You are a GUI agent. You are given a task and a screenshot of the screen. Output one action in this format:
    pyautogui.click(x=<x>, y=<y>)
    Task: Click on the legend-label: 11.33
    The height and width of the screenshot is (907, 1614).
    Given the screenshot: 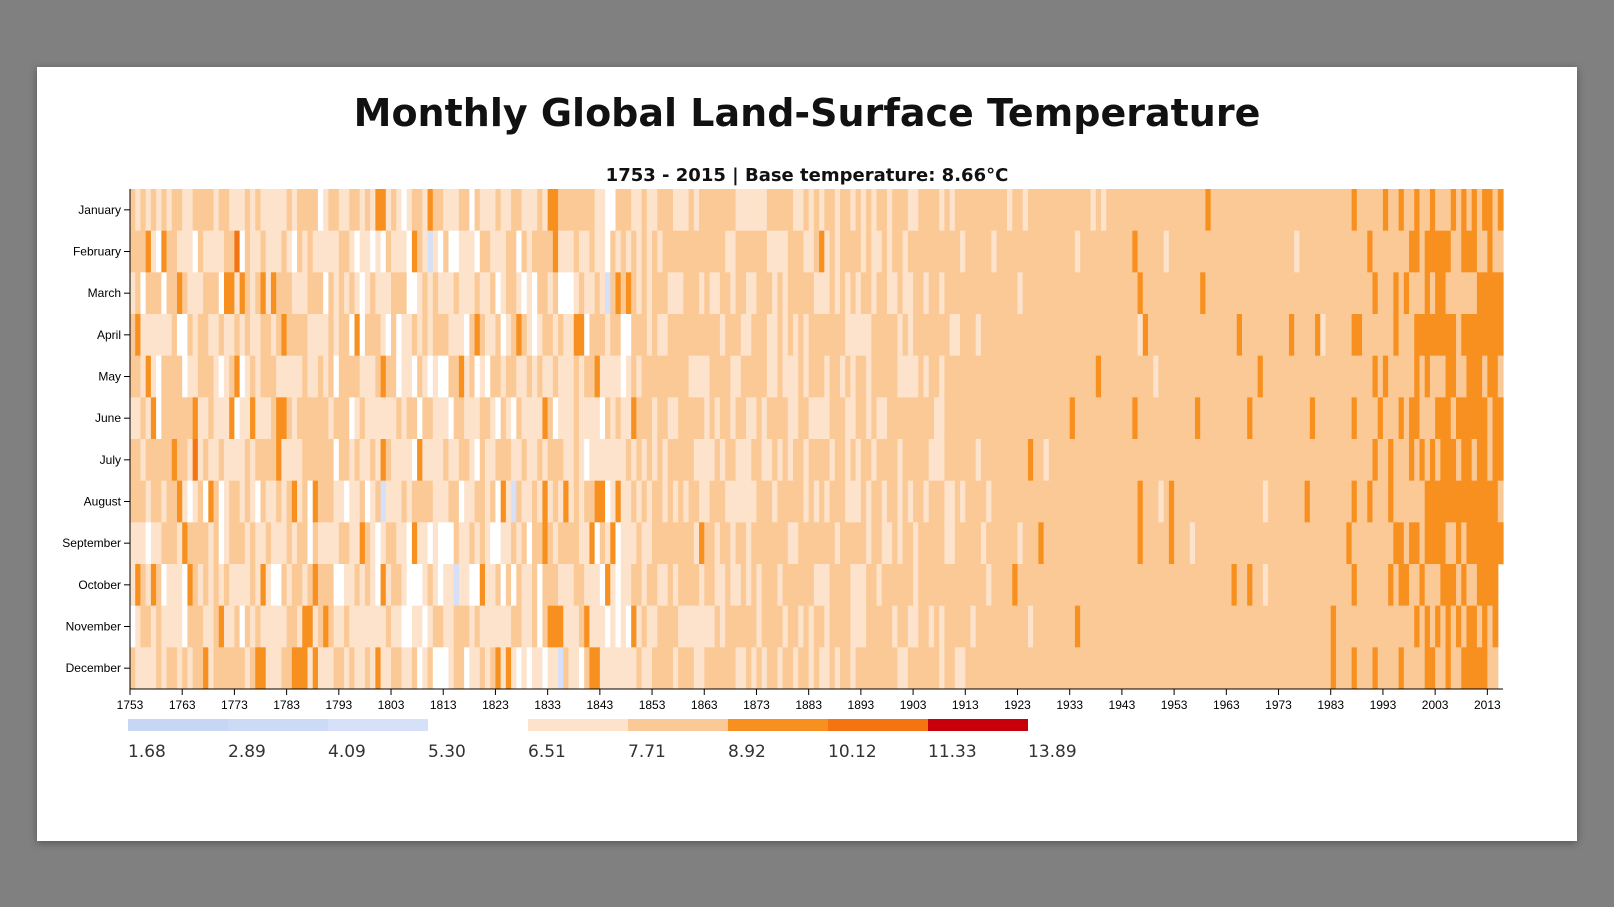 What is the action you would take?
    pyautogui.click(x=952, y=752)
    